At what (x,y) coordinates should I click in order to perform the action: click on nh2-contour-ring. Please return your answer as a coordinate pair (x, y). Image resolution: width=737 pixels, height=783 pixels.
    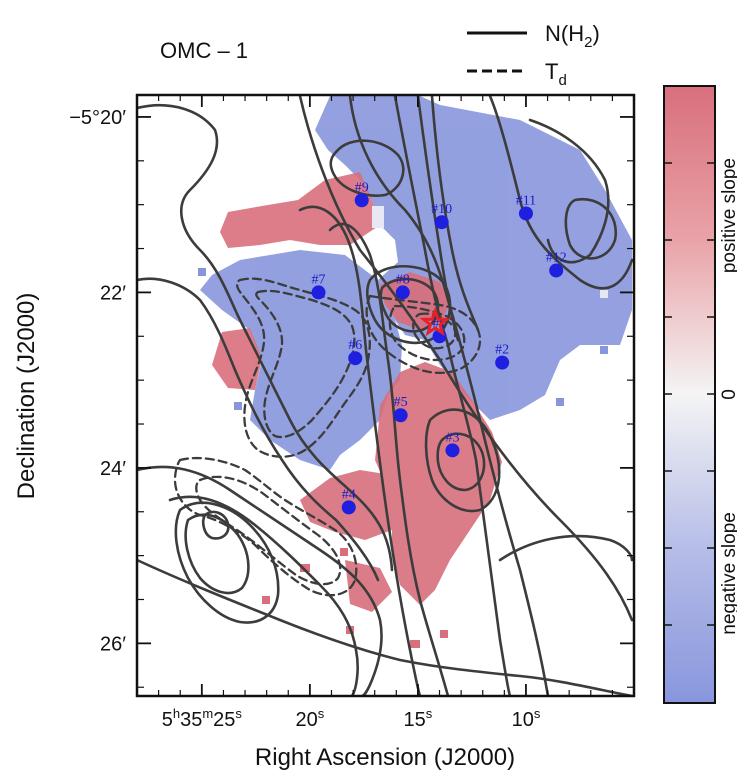
    Looking at the image, I should click on (591, 228).